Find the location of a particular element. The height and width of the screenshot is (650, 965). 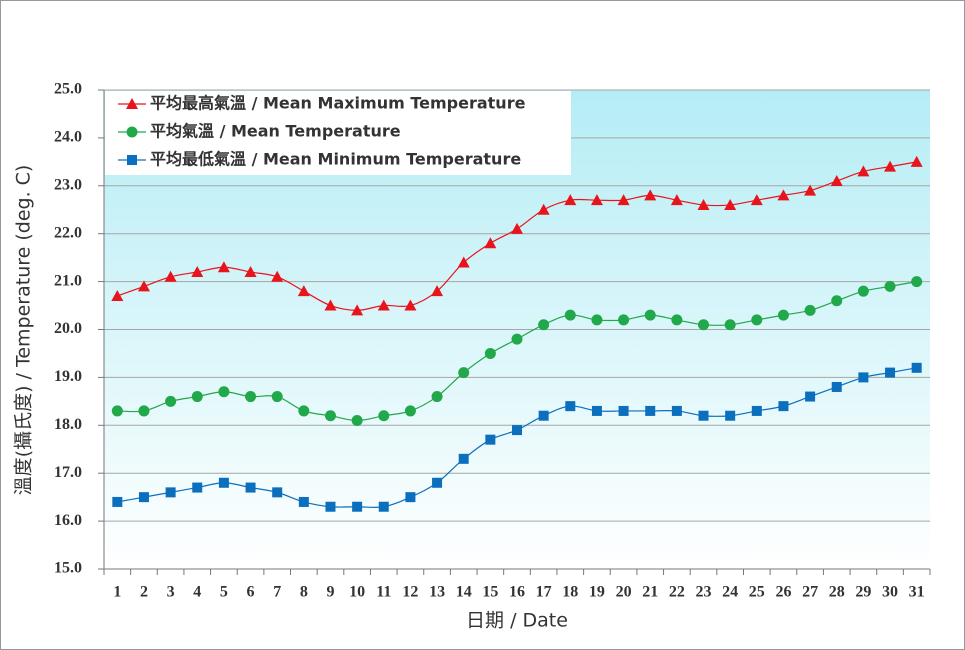

x-tick-label: 27 is located at coordinates (810, 592).